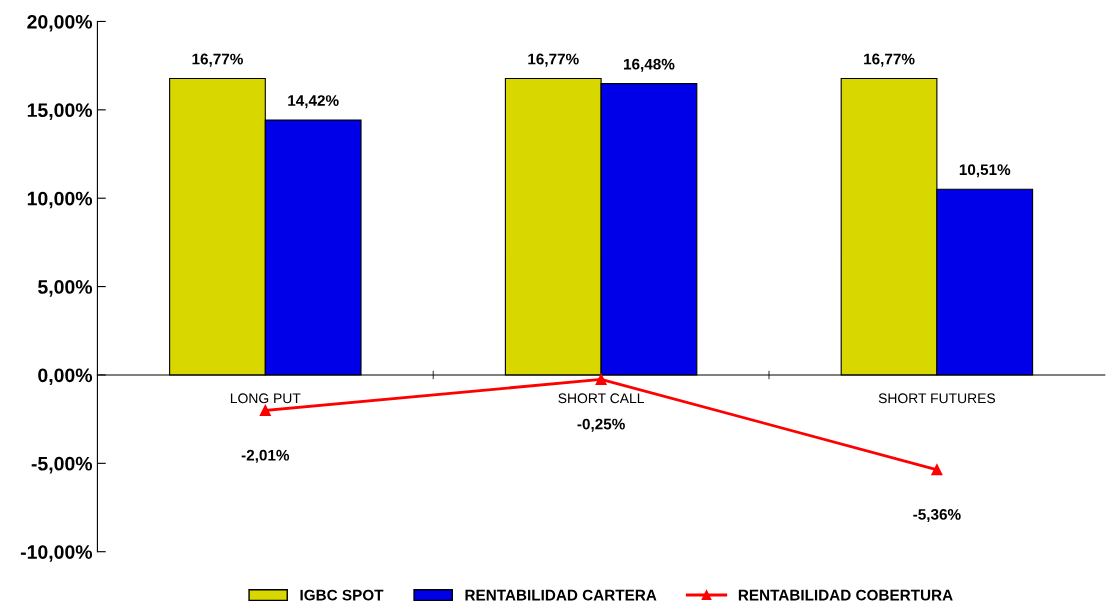  I want to click on data-label: -2,01%, so click(265, 456).